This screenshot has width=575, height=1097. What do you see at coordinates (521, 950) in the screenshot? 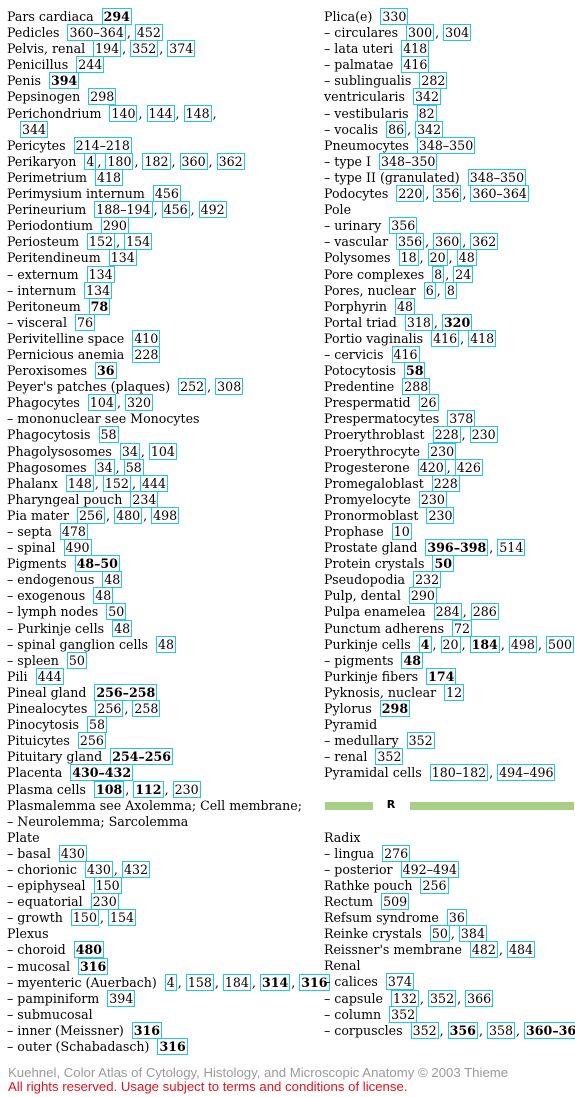
I see `page-link: 484` at bounding box center [521, 950].